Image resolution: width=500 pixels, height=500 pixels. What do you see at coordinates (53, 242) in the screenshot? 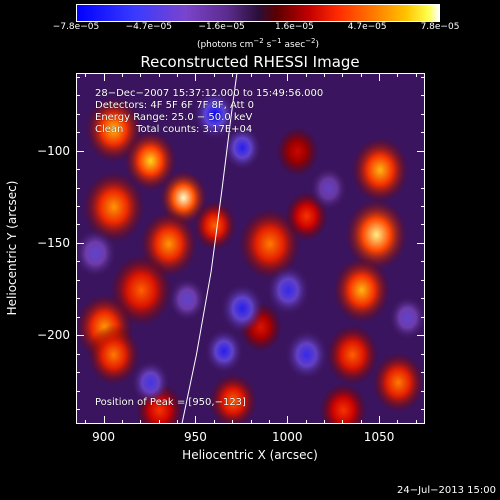
I see `y-tick-label: −150` at bounding box center [53, 242].